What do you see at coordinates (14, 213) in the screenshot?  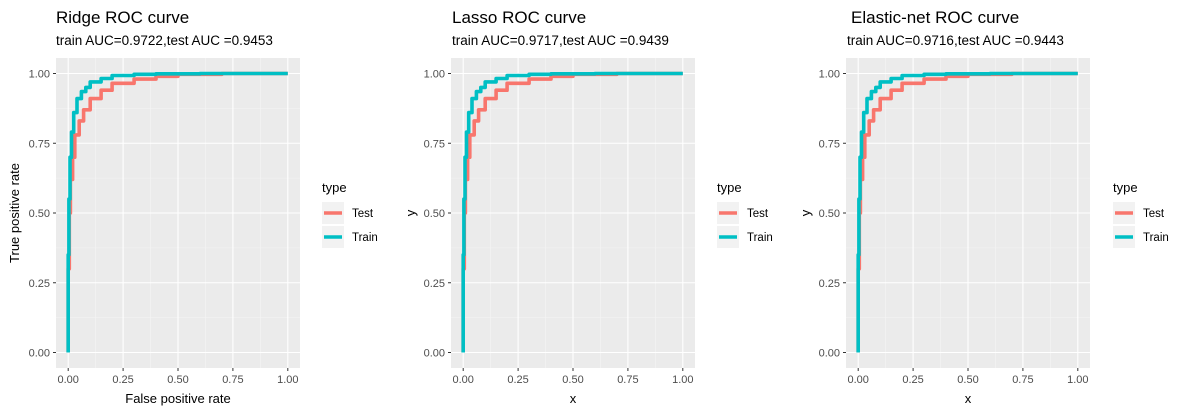 I see `y-axis-label: True positive rate` at bounding box center [14, 213].